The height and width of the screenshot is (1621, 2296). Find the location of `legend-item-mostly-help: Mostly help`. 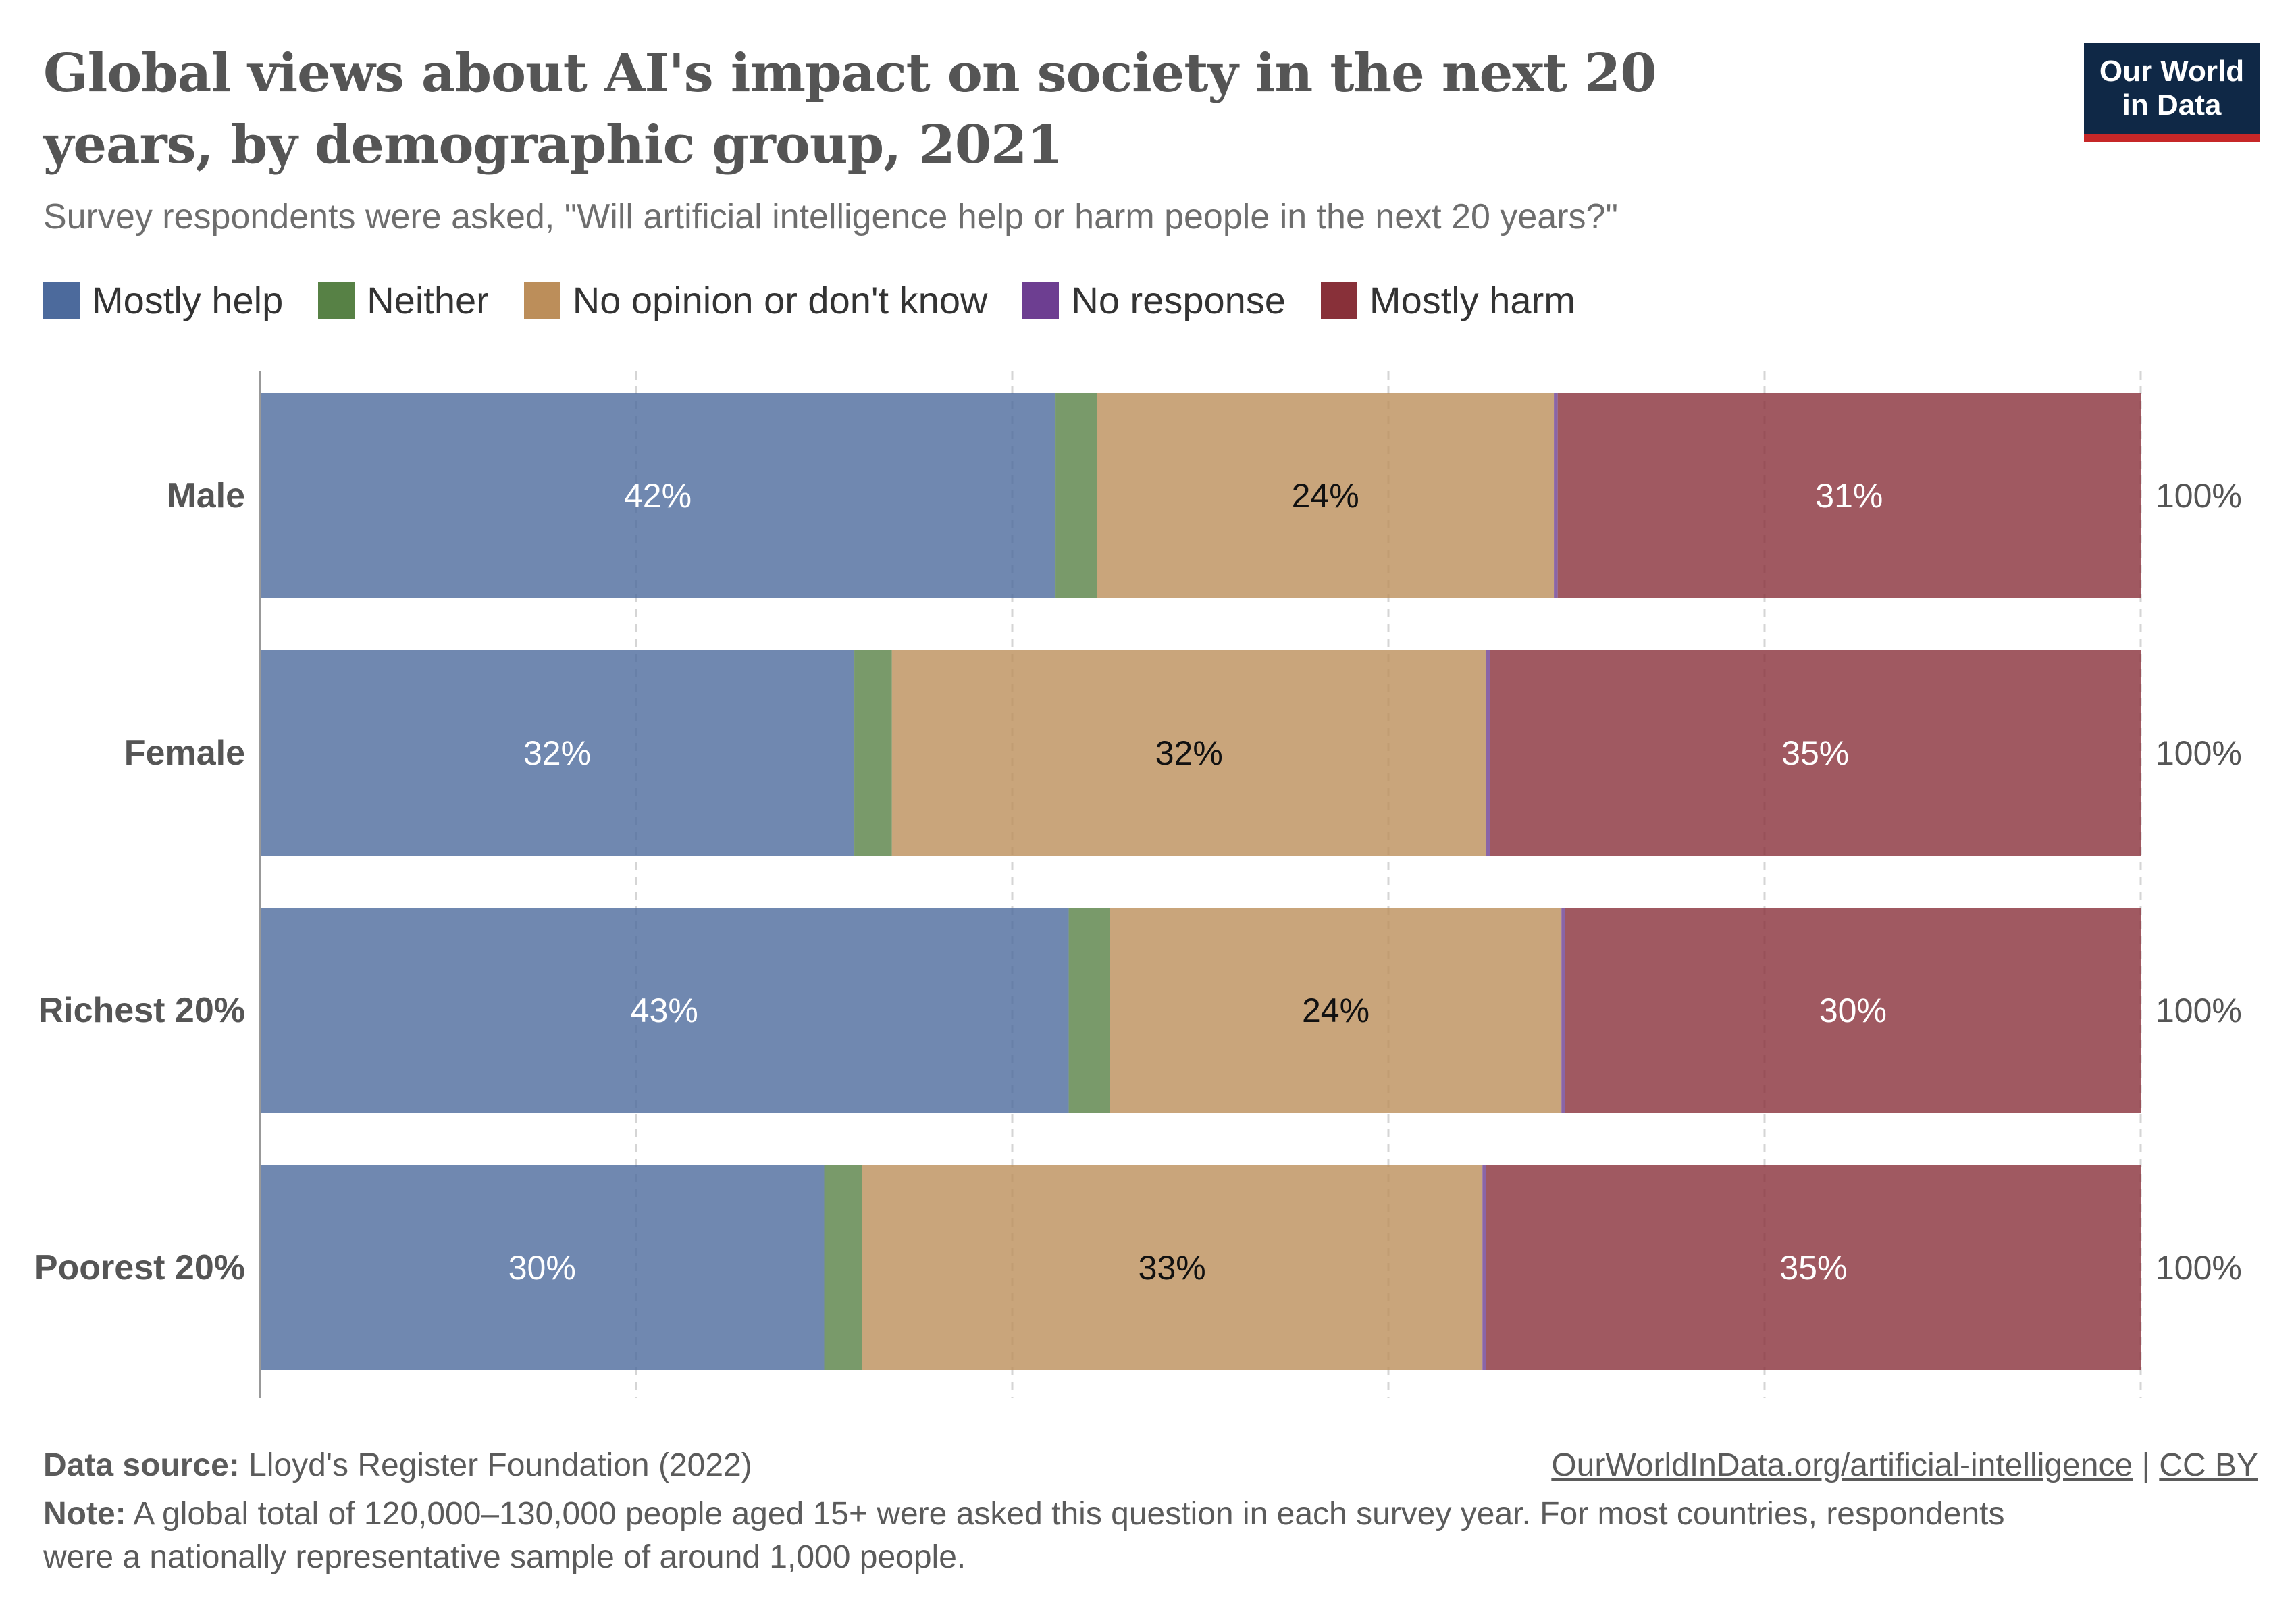

legend-item-mostly-help: Mostly help is located at coordinates (163, 300).